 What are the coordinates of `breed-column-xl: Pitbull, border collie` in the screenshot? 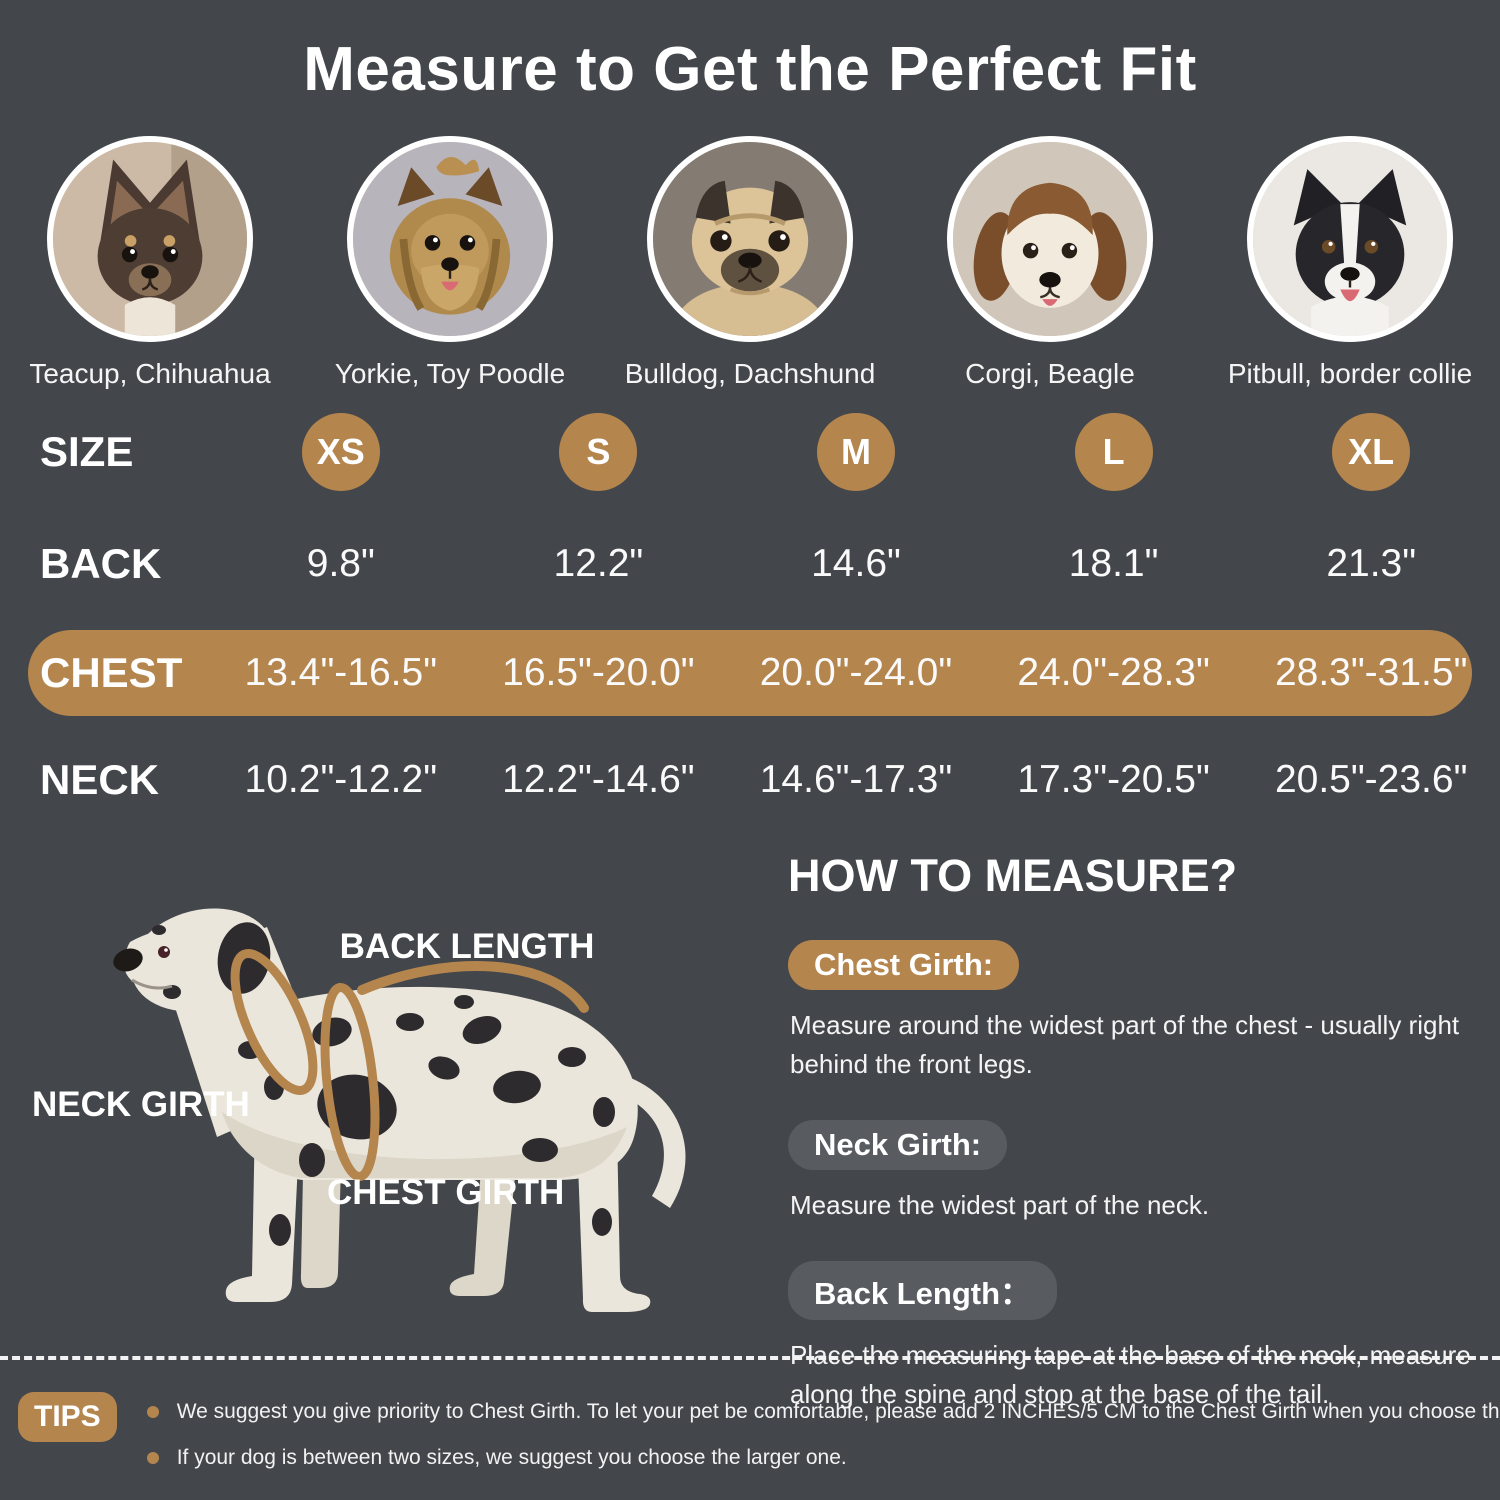 It's located at (1350, 263).